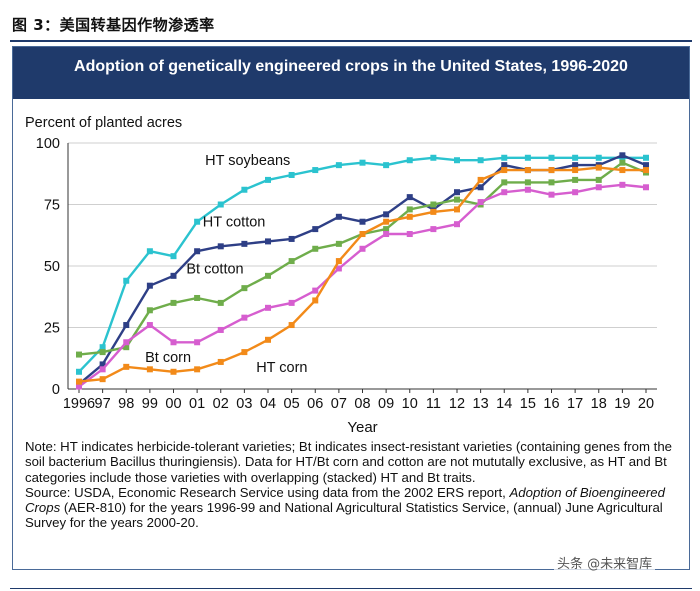 Image resolution: width=700 pixels, height=591 pixels. What do you see at coordinates (351, 588) in the screenshot?
I see `bottom-rule` at bounding box center [351, 588].